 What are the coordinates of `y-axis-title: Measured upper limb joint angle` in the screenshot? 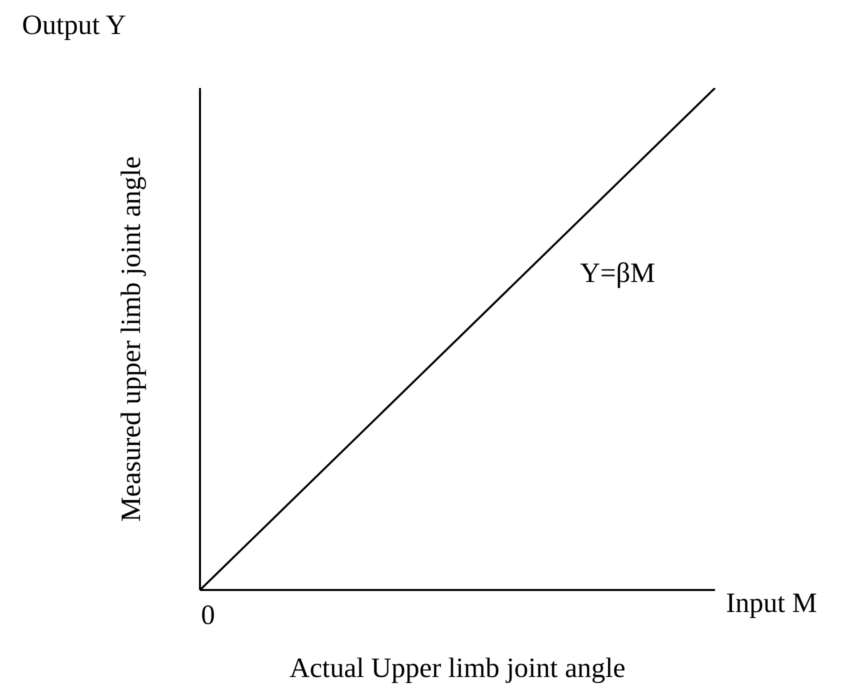 It's located at (131, 339).